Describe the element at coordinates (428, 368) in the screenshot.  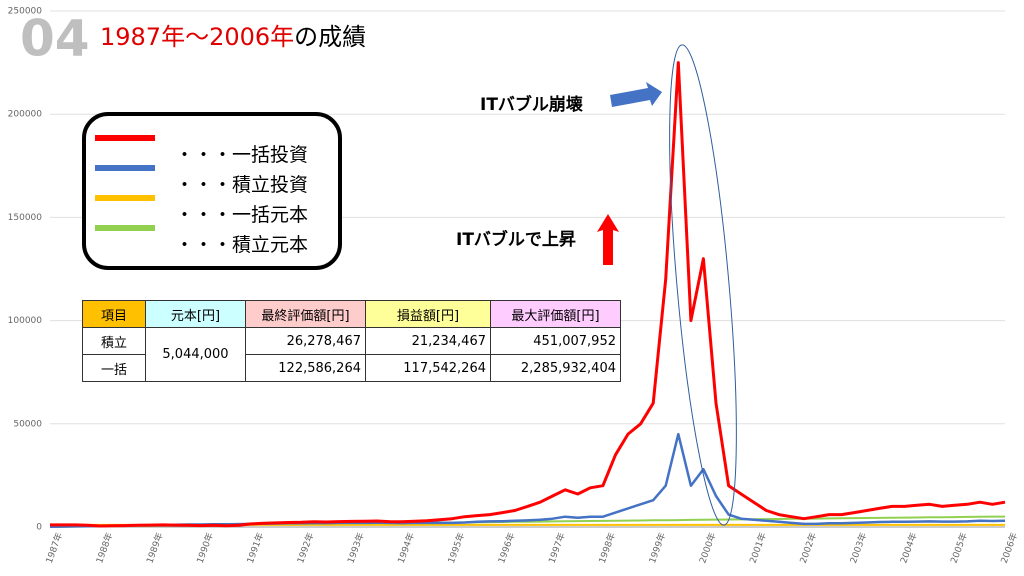
I see `cell: 117,542,264` at that location.